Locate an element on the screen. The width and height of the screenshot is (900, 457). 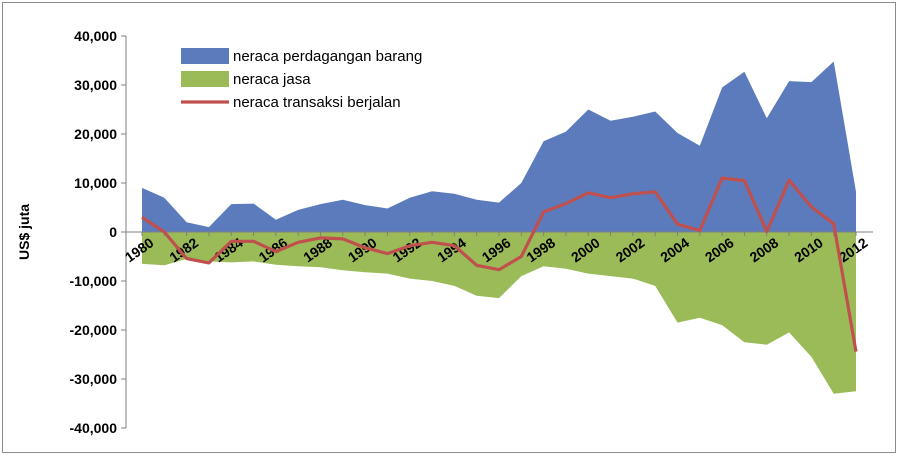
y-tick-label: 40,000 is located at coordinates (95, 36).